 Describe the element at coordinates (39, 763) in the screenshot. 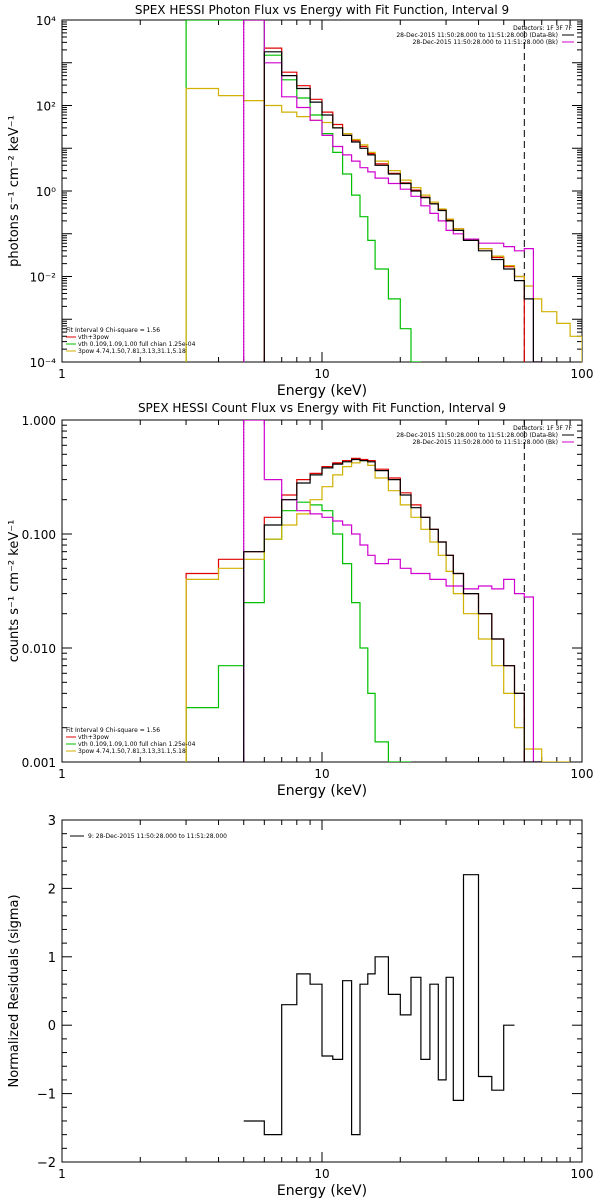

I see `y-tick-label: 0.001` at that location.